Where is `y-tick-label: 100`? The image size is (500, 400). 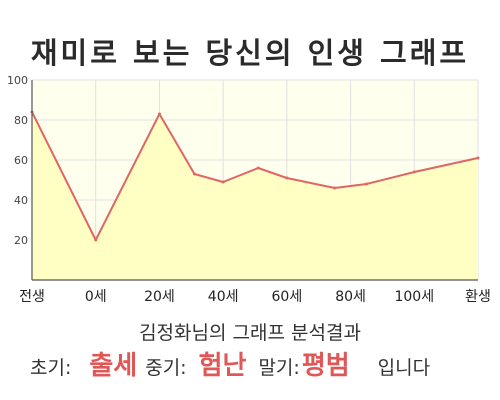
y-tick-label: 100 is located at coordinates (17, 80).